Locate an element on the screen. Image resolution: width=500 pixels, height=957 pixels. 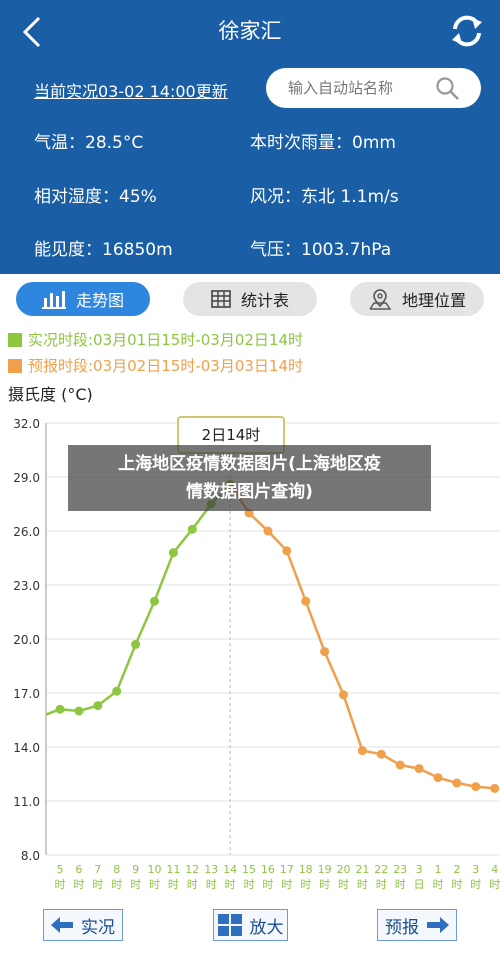
search-input is located at coordinates (358, 88).